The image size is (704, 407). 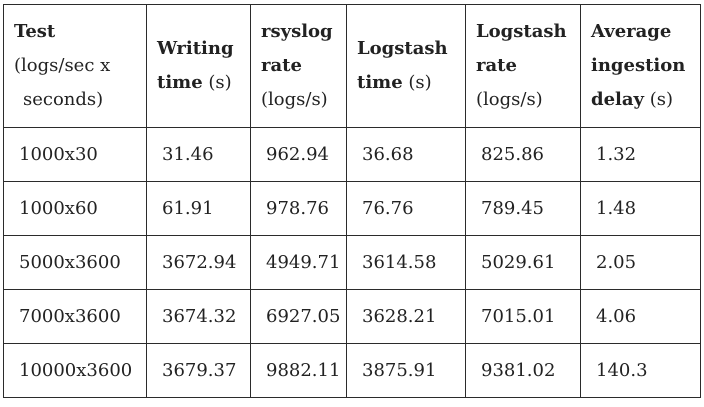 I want to click on table-cell-logstash-time: 3628.21, so click(x=406, y=316).